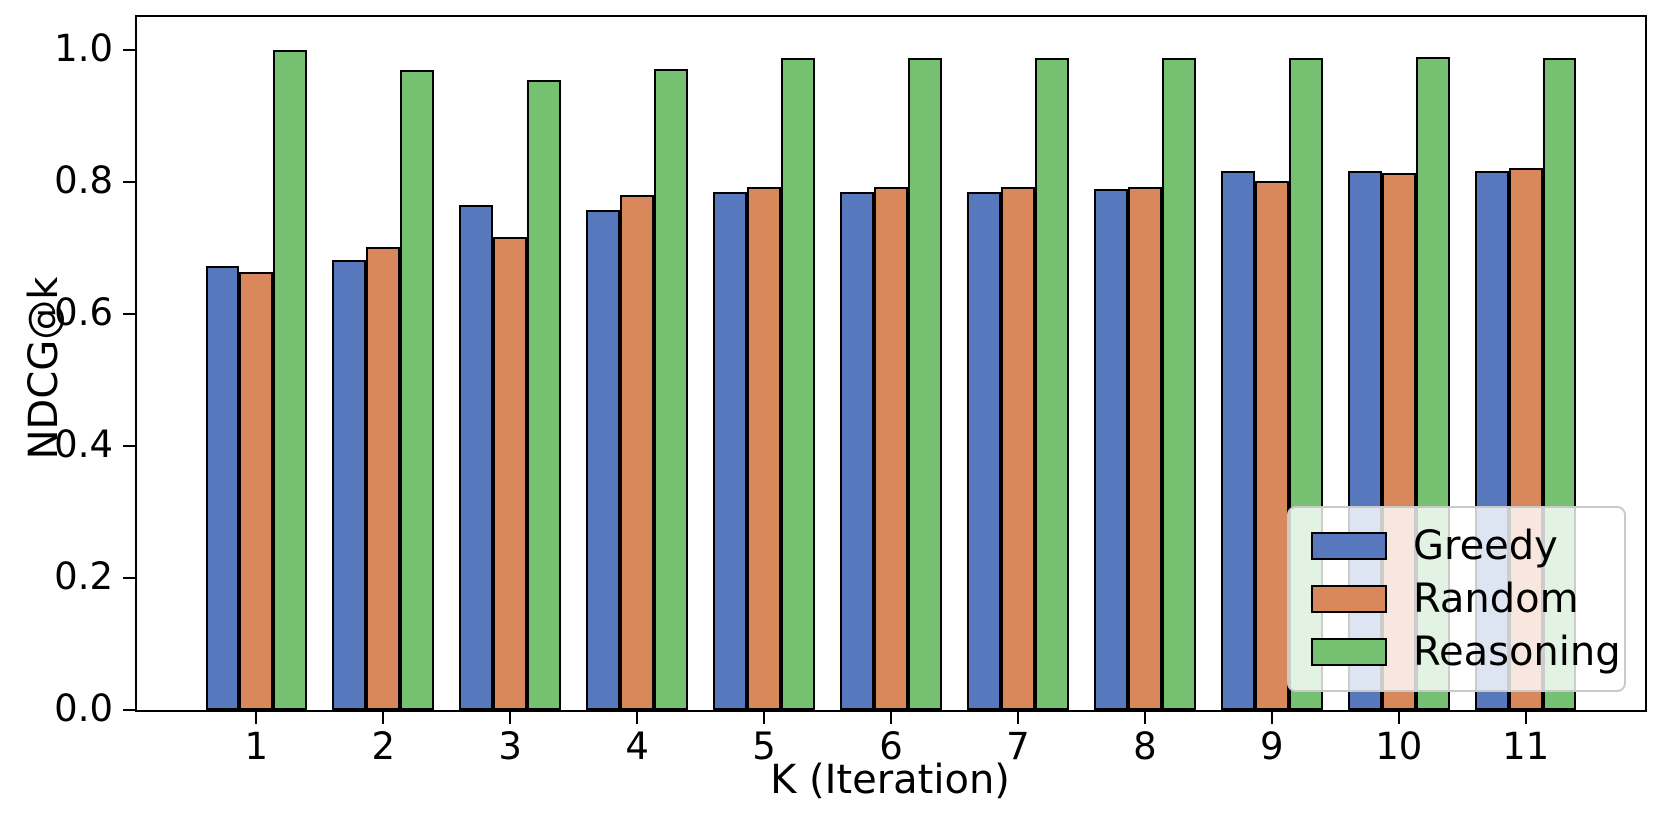  I want to click on legend-swatch-greedy, so click(1349, 546).